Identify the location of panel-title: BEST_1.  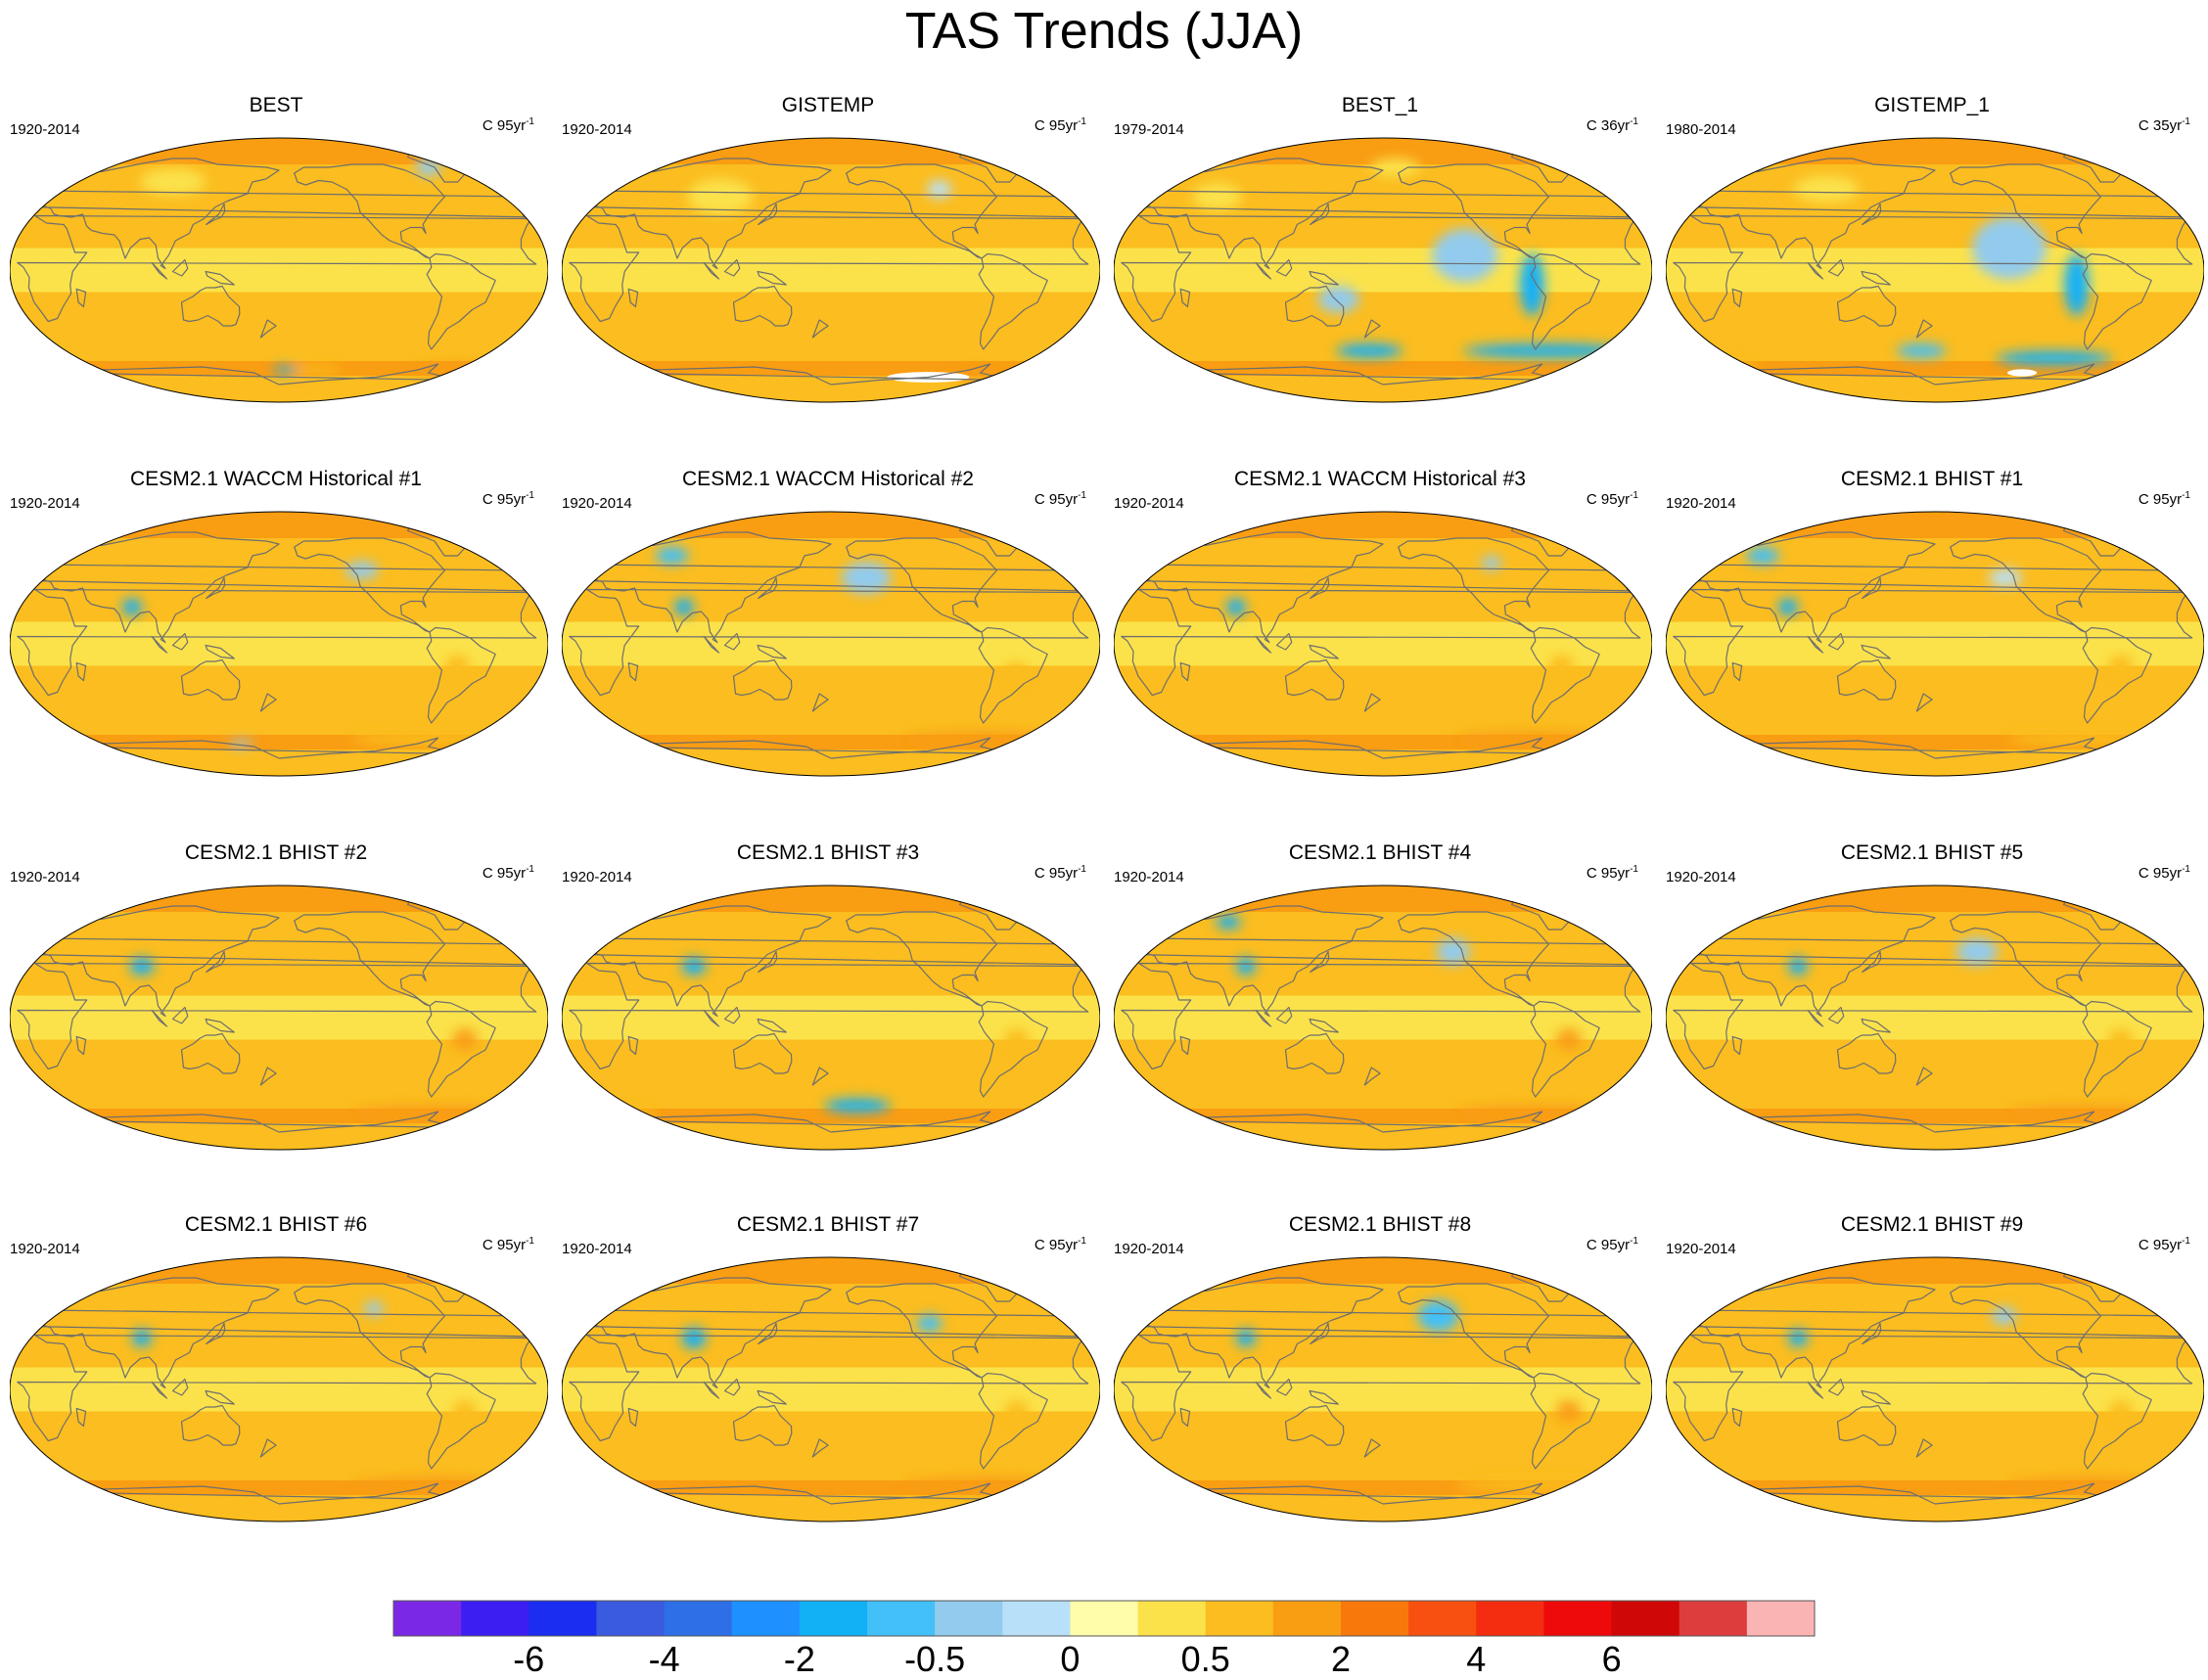
(1380, 105).